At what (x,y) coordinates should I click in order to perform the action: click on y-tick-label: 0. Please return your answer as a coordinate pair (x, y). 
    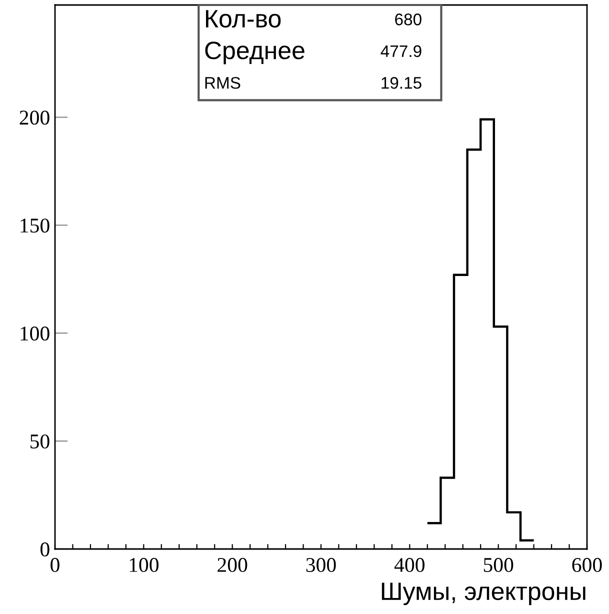
    Looking at the image, I should click on (45, 549).